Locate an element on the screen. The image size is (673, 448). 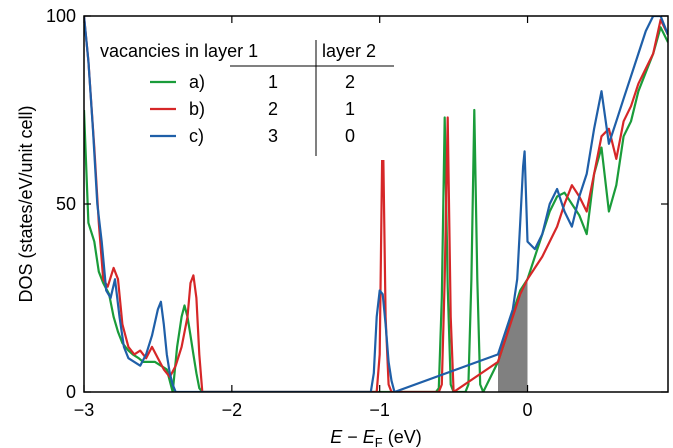
legend-rows: a) 1 2 b) 2 1 c) 3 0 is located at coordinates (252, 109).